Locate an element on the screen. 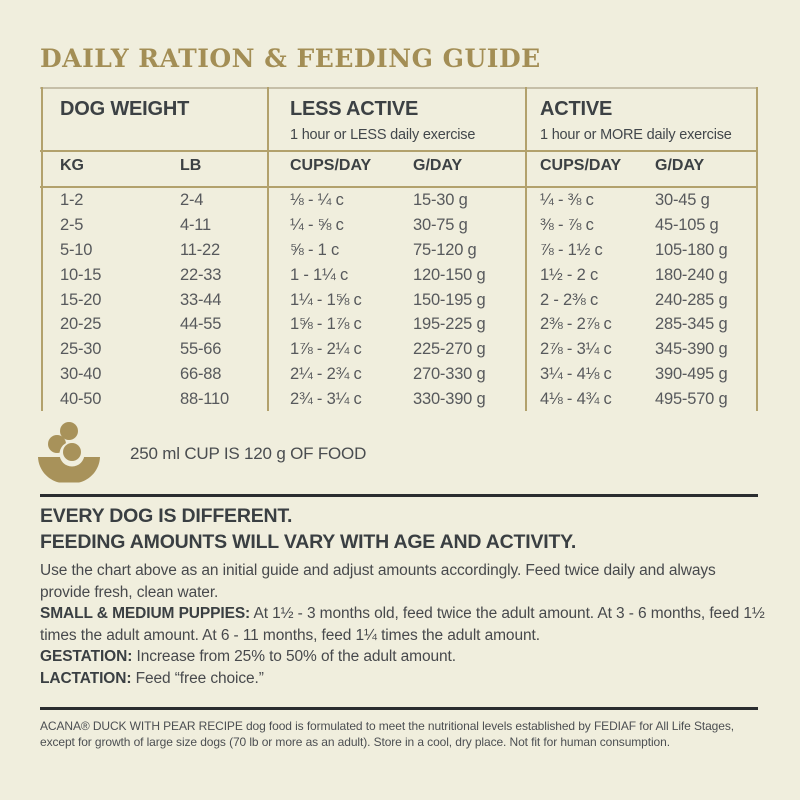  cell-lb: 4-11 is located at coordinates (195, 224).